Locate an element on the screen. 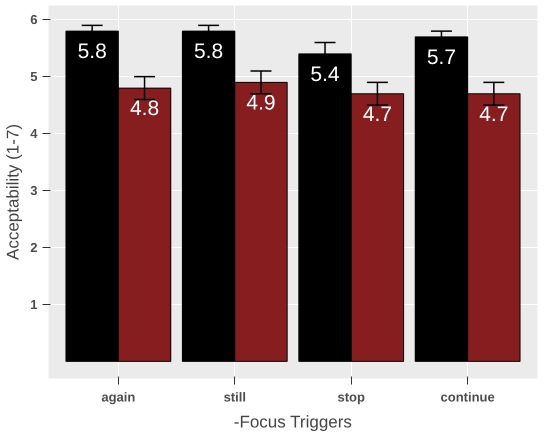 This screenshot has height=434, width=547. y-tick-label: 2 is located at coordinates (34, 248).